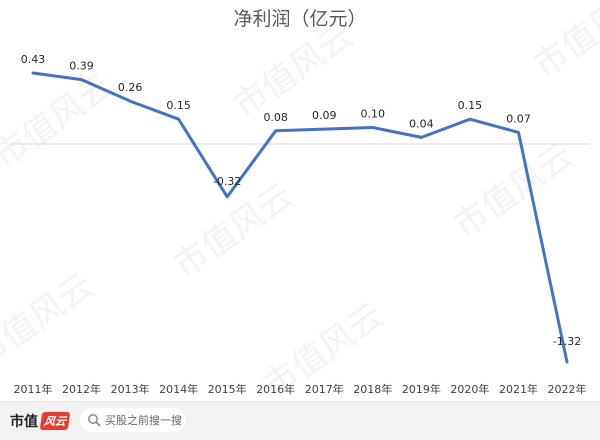 This screenshot has height=440, width=600. What do you see at coordinates (567, 389) in the screenshot?
I see `x-tick-label: 2022年` at bounding box center [567, 389].